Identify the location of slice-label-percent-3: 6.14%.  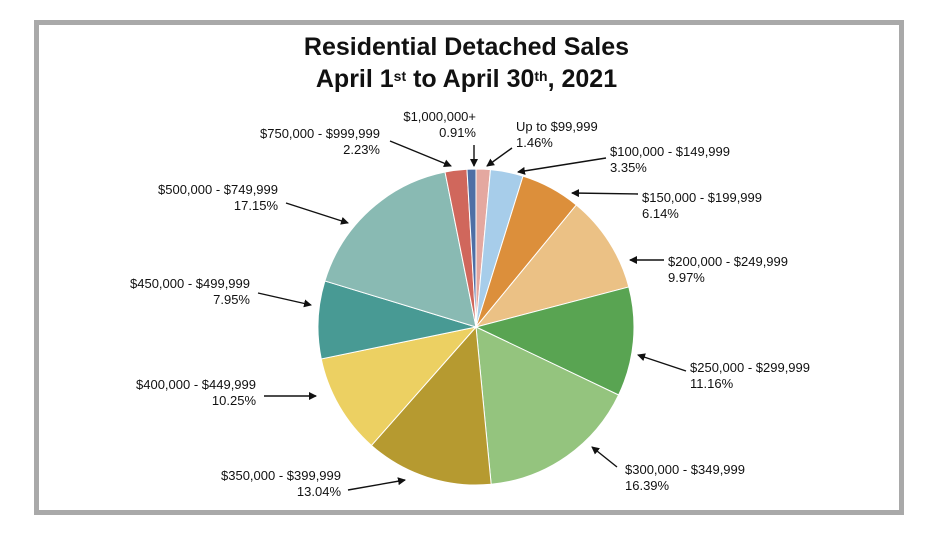
(660, 213).